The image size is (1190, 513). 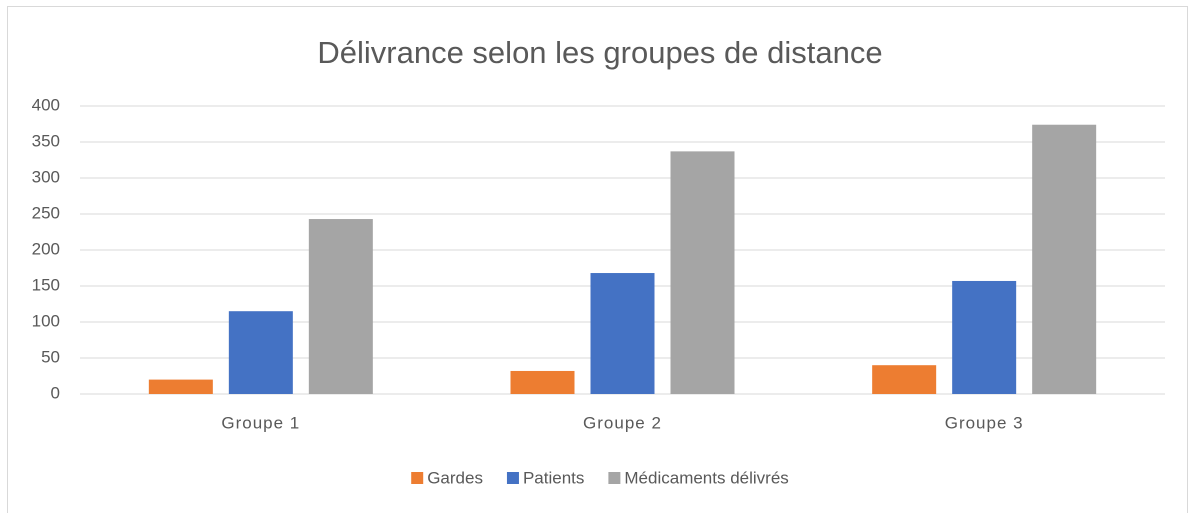 What do you see at coordinates (46, 320) in the screenshot?
I see `y-tick-label: 100` at bounding box center [46, 320].